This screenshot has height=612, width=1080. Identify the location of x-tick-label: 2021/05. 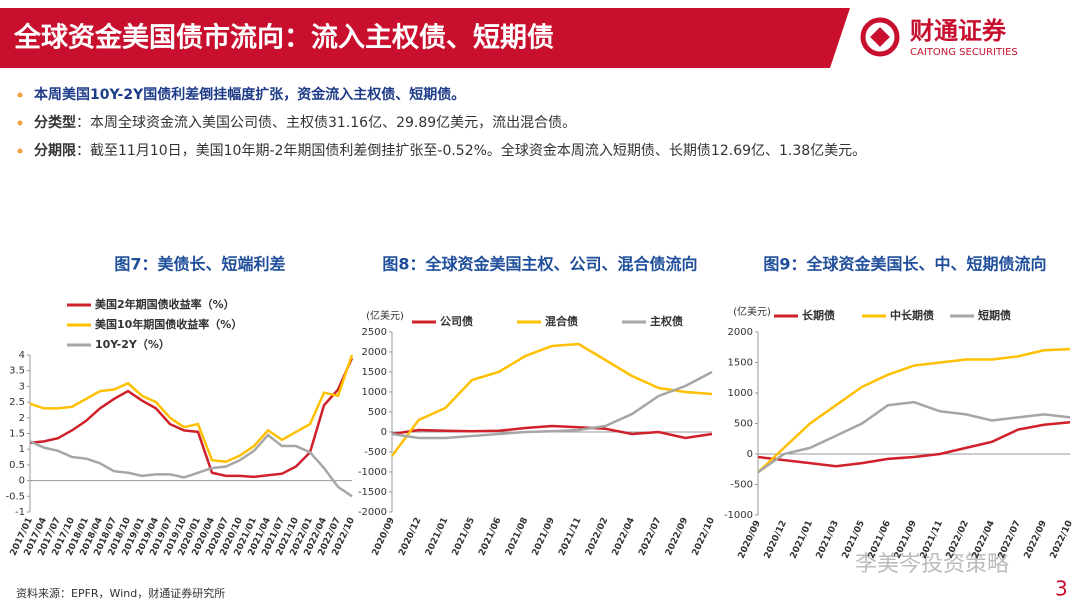
(464, 536).